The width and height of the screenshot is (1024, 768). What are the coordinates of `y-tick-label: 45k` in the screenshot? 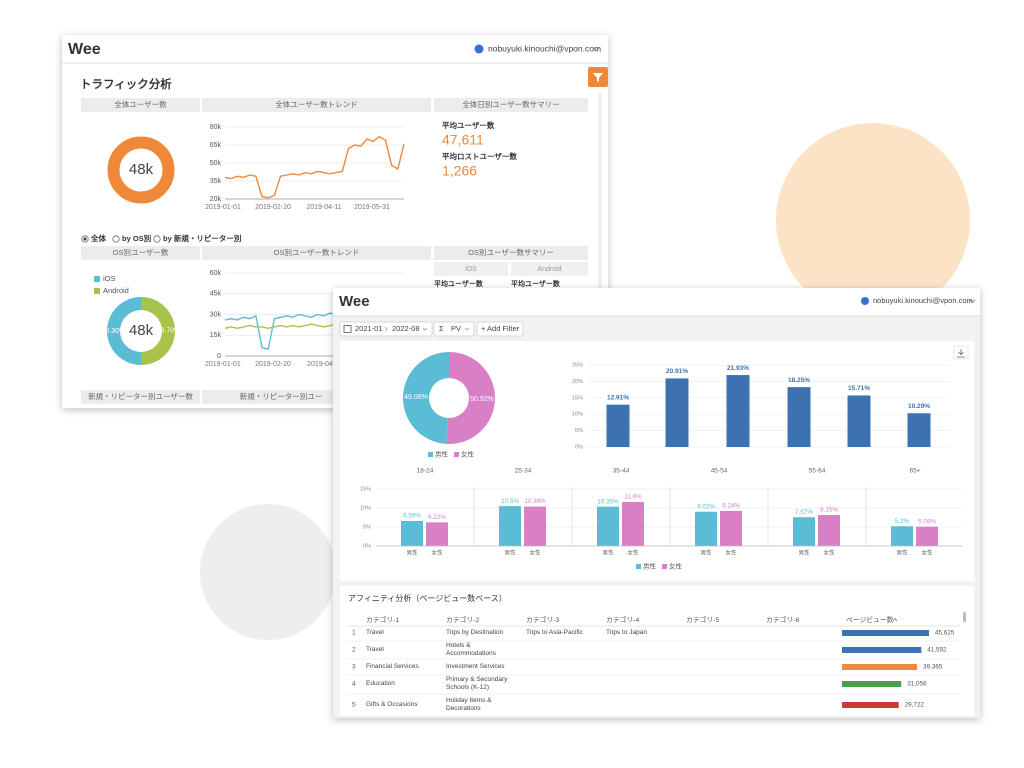 It's located at (216, 294).